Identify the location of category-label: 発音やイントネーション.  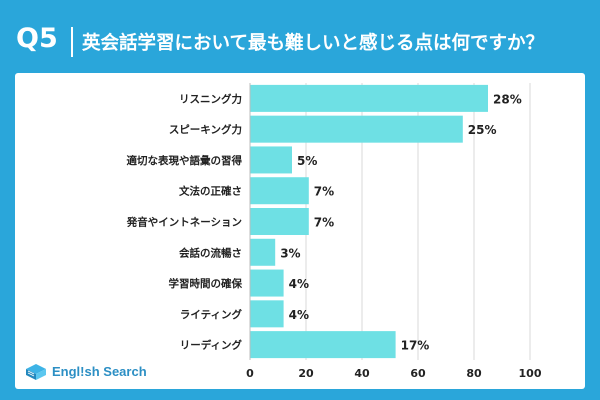
(184, 222).